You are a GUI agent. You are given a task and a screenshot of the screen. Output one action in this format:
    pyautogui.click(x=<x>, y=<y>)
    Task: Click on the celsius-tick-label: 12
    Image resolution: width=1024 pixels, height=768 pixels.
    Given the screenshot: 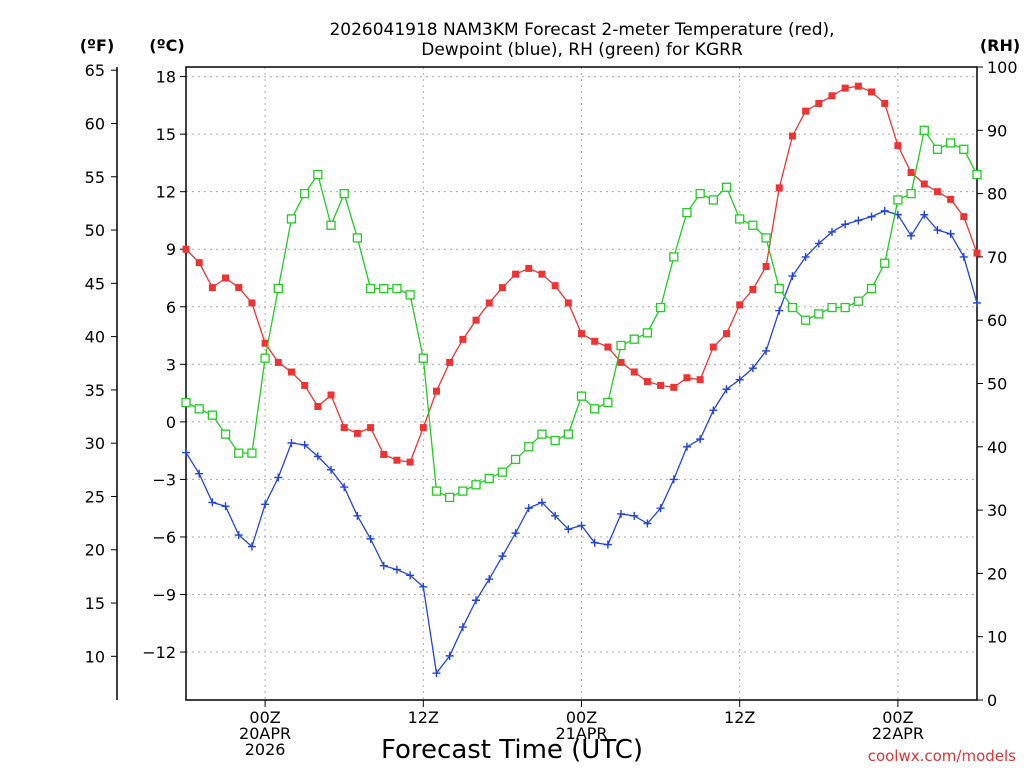 What is the action you would take?
    pyautogui.click(x=166, y=192)
    